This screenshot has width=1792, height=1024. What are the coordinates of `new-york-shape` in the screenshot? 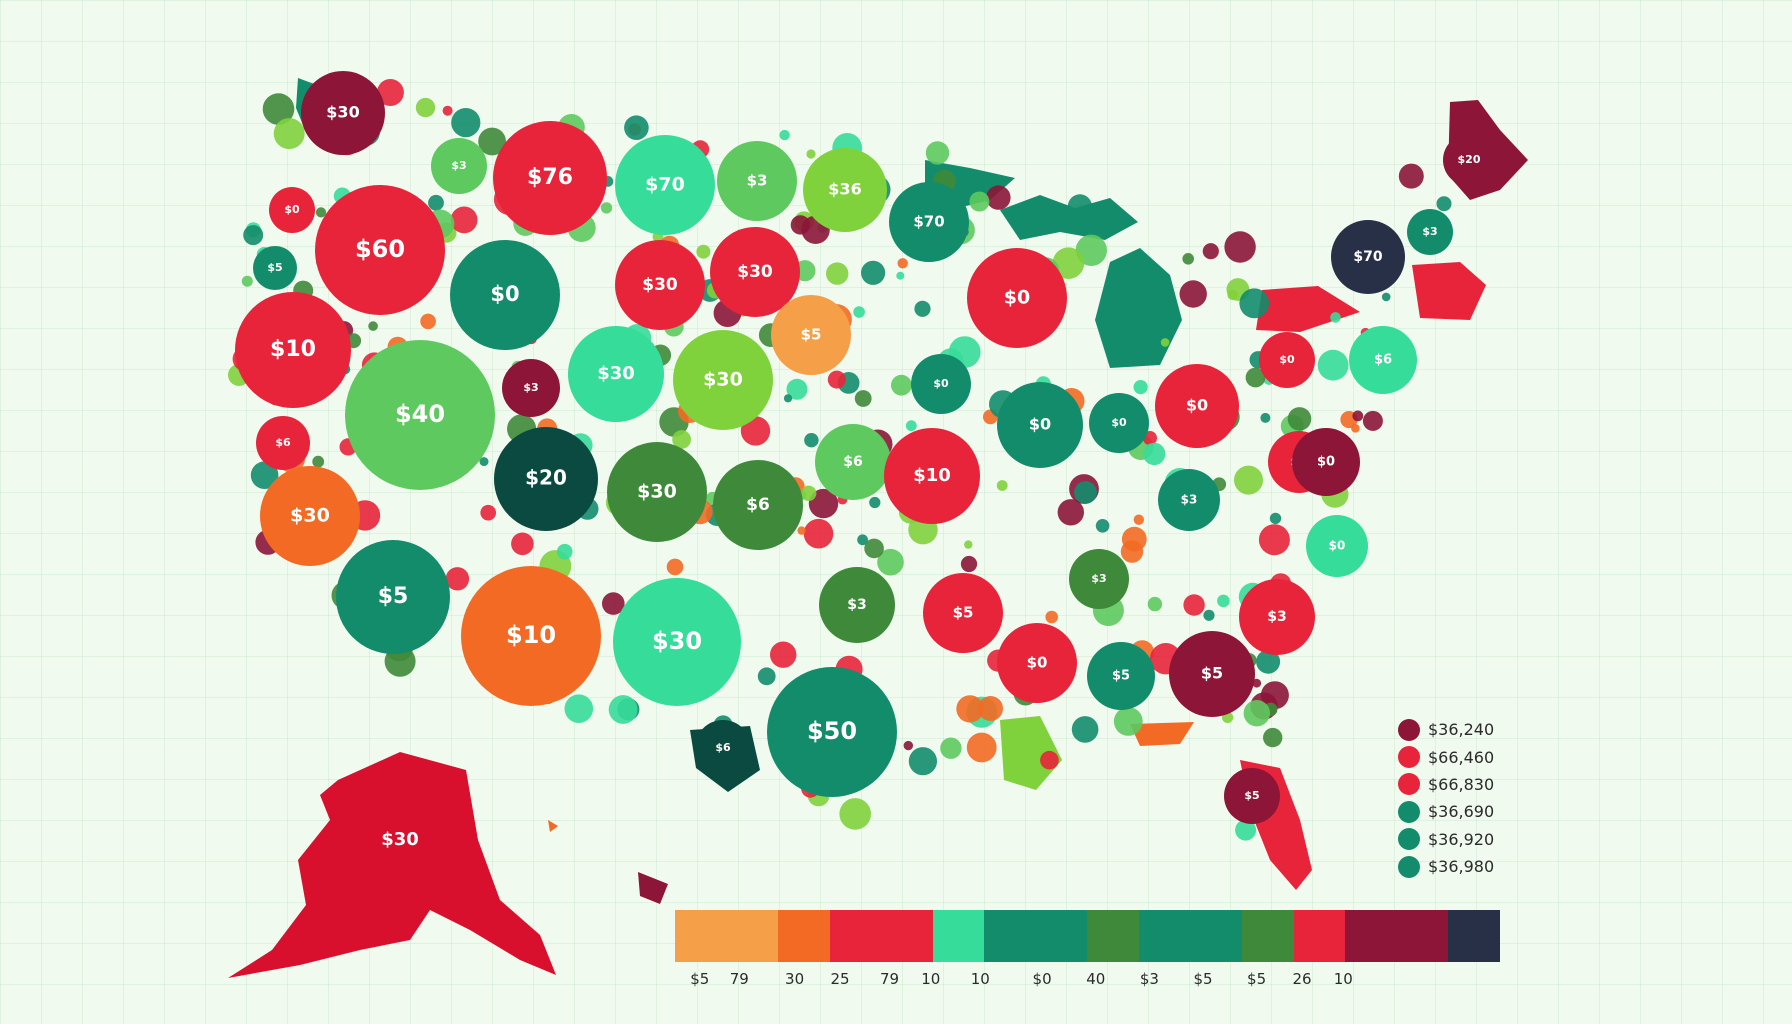 It's located at (1308, 309).